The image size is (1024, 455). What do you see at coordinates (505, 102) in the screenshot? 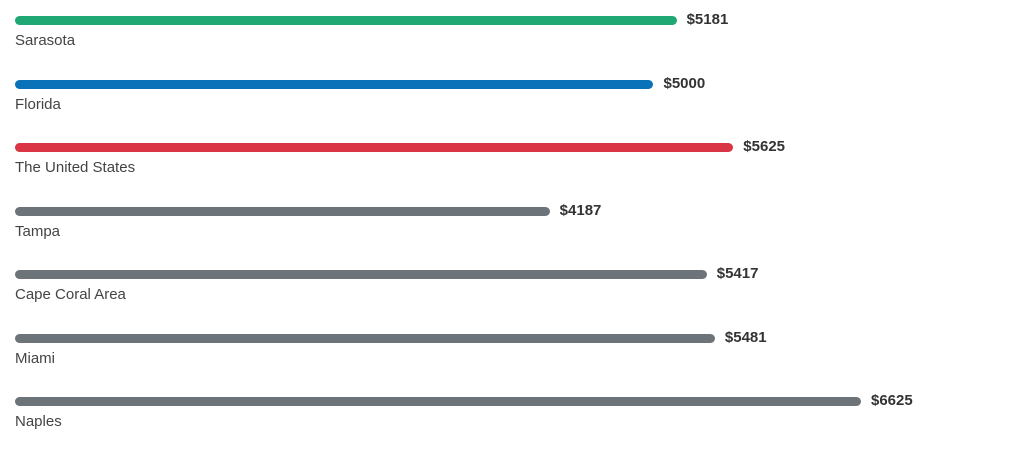
I see `bar-row: $5000 Florida` at bounding box center [505, 102].